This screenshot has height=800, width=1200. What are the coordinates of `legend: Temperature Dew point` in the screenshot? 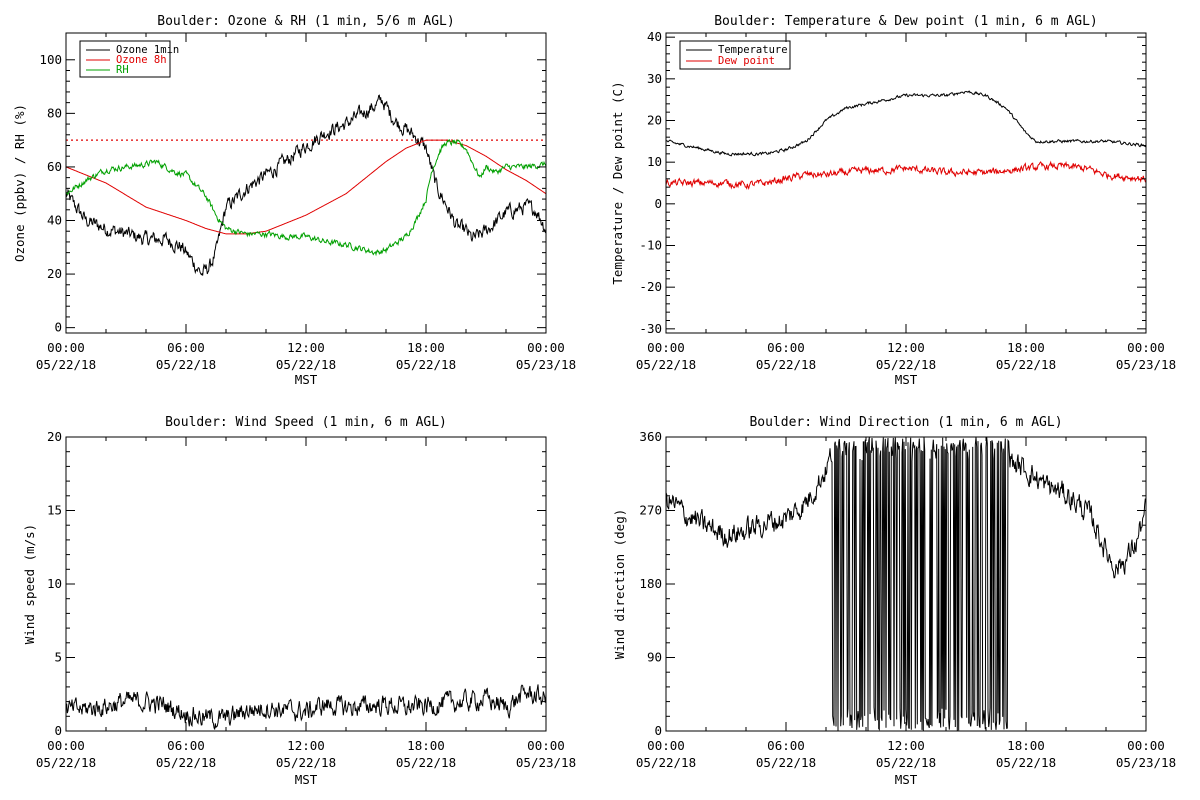 It's located at (735, 55).